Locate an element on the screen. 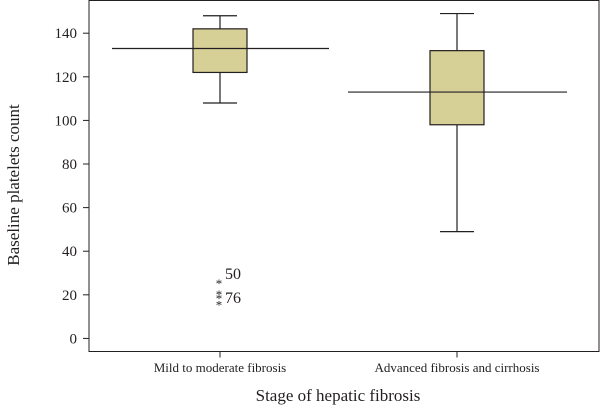  outlier-label: 76 is located at coordinates (233, 298).